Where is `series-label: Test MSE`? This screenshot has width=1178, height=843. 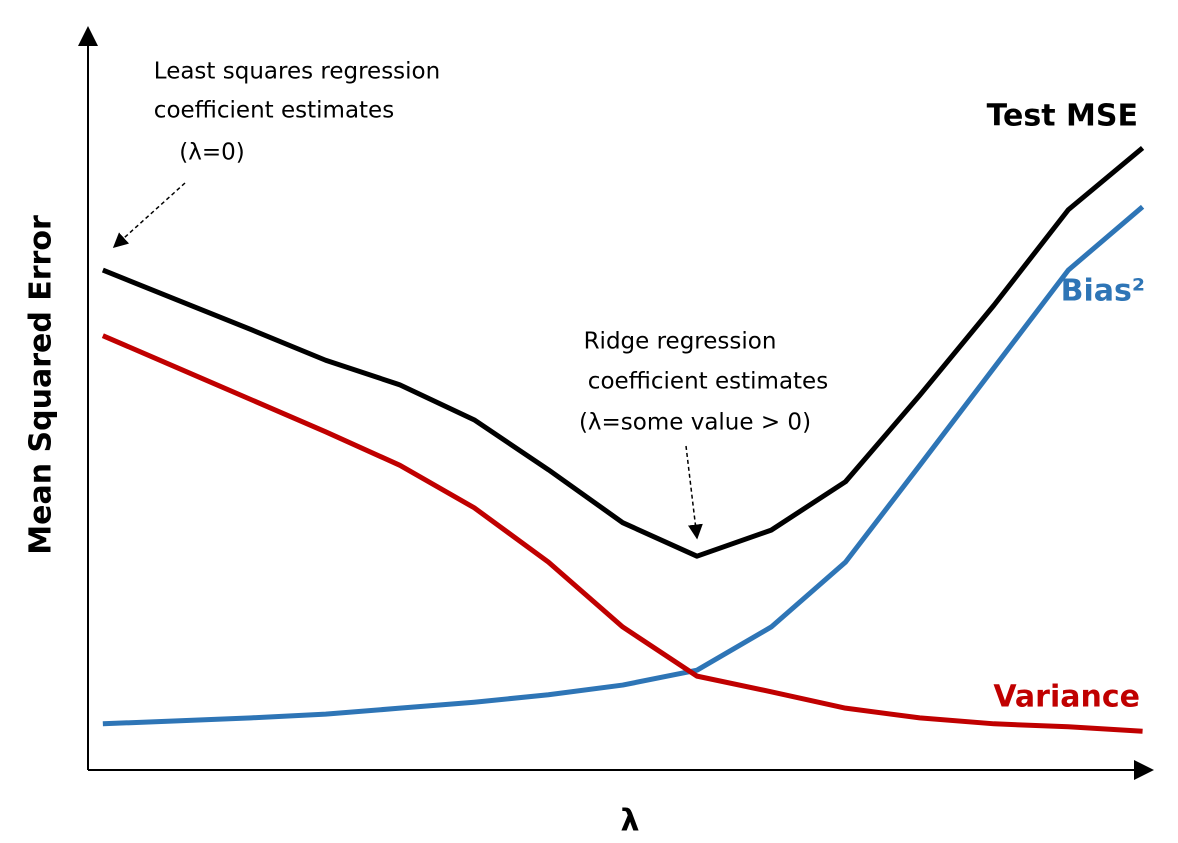 series-label: Test MSE is located at coordinates (1062, 116).